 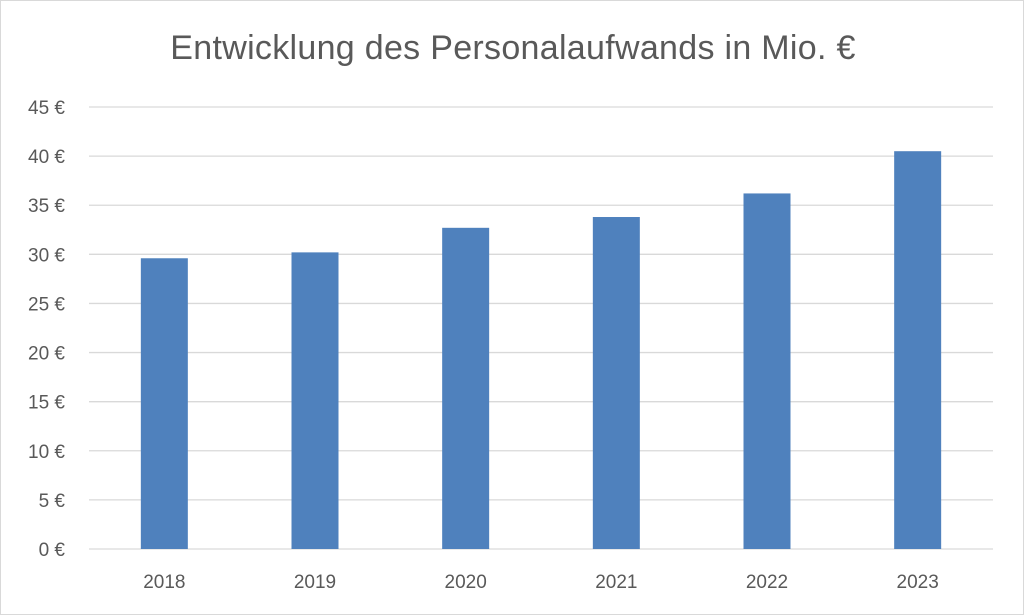 What do you see at coordinates (164, 582) in the screenshot?
I see `x-tick-label: 2018` at bounding box center [164, 582].